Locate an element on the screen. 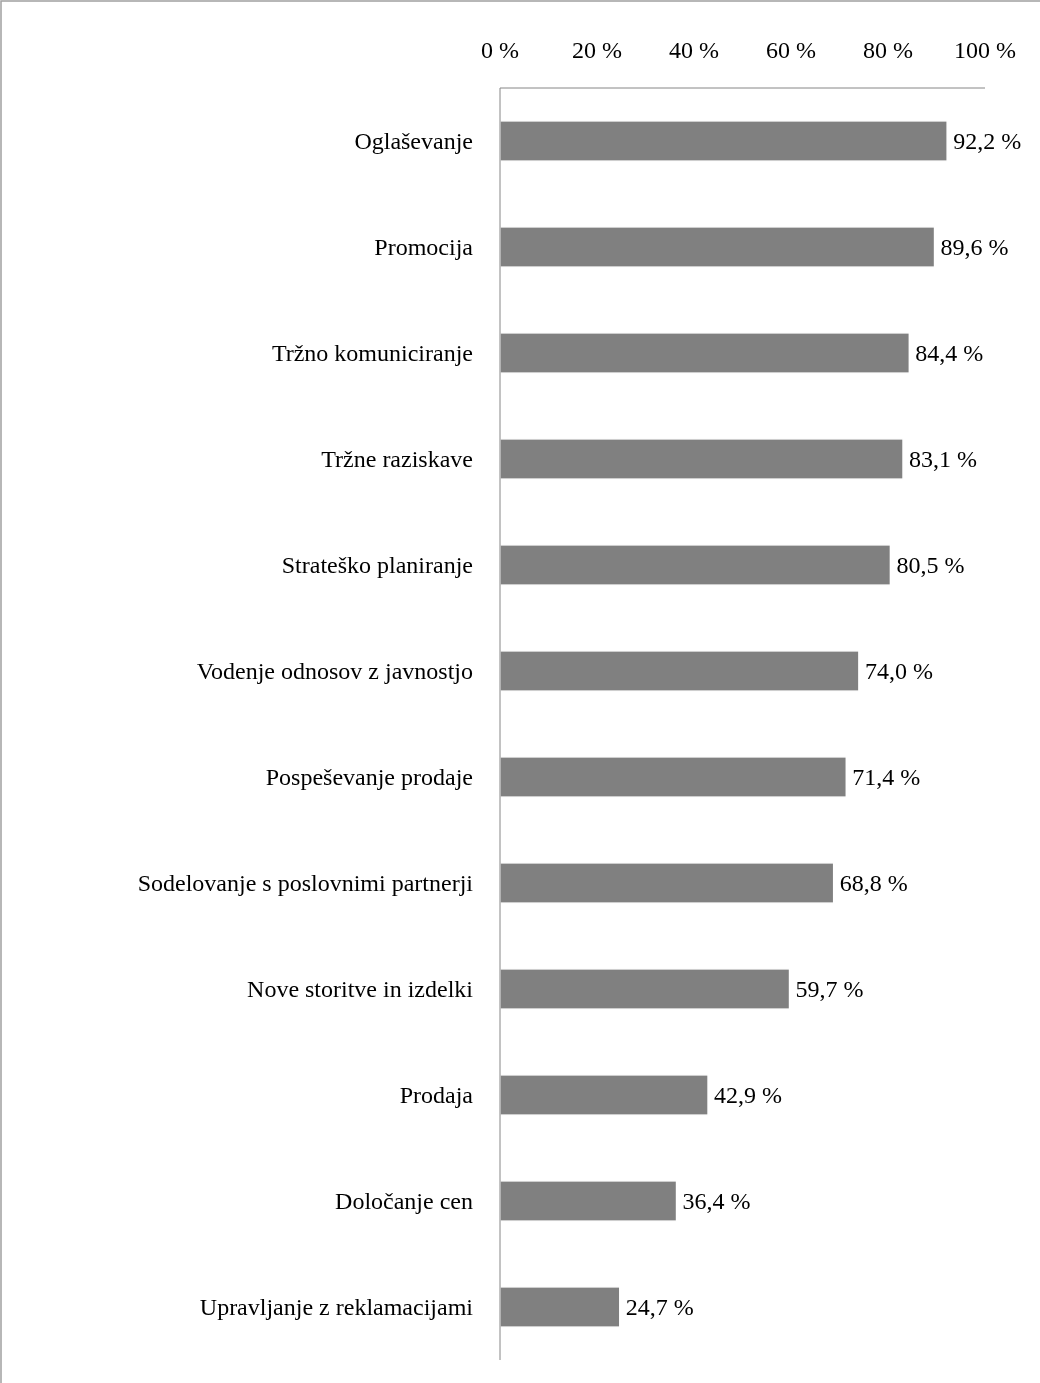 Image resolution: width=1040 pixels, height=1383 pixels. data-label: 83,1 % is located at coordinates (943, 459).